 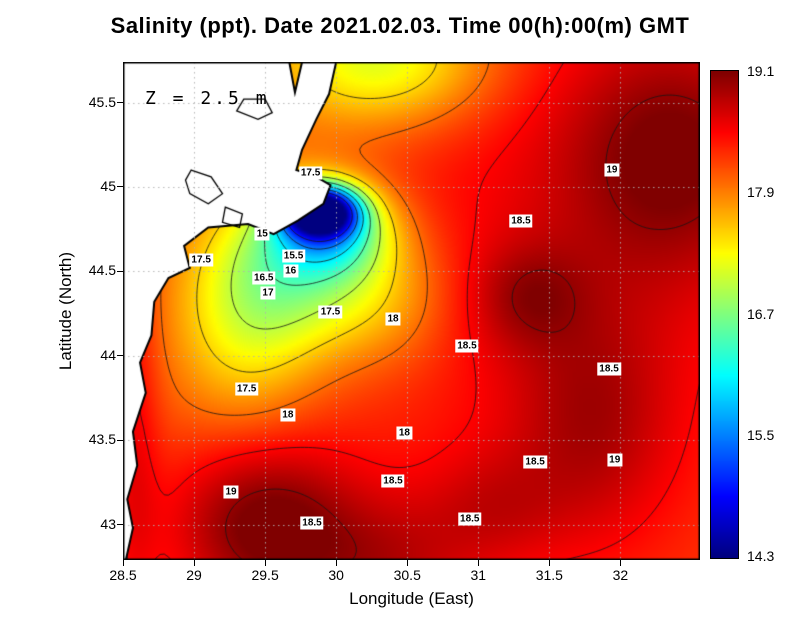 I want to click on x-tick-label: 31.5, so click(x=549, y=575).